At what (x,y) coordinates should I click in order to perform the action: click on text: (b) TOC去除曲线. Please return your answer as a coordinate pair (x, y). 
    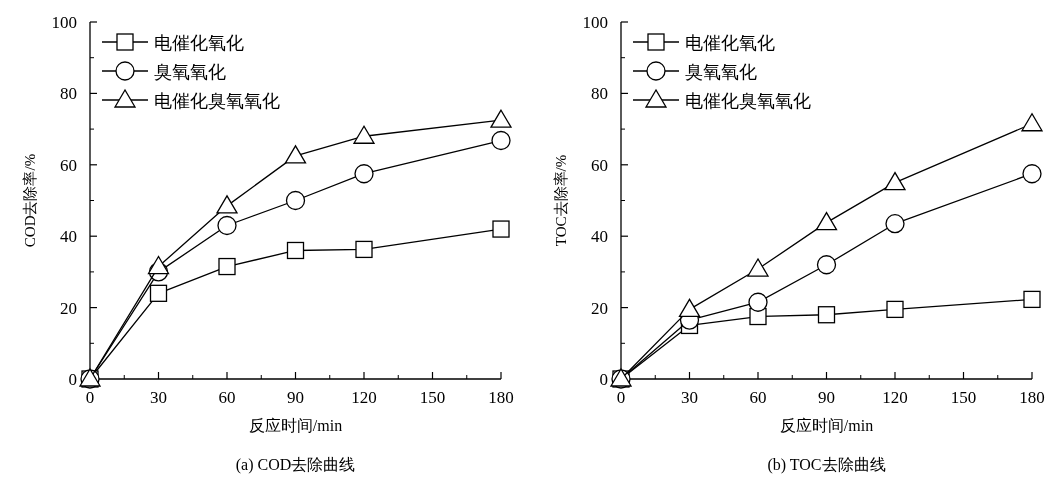
    Looking at the image, I should click on (826, 465).